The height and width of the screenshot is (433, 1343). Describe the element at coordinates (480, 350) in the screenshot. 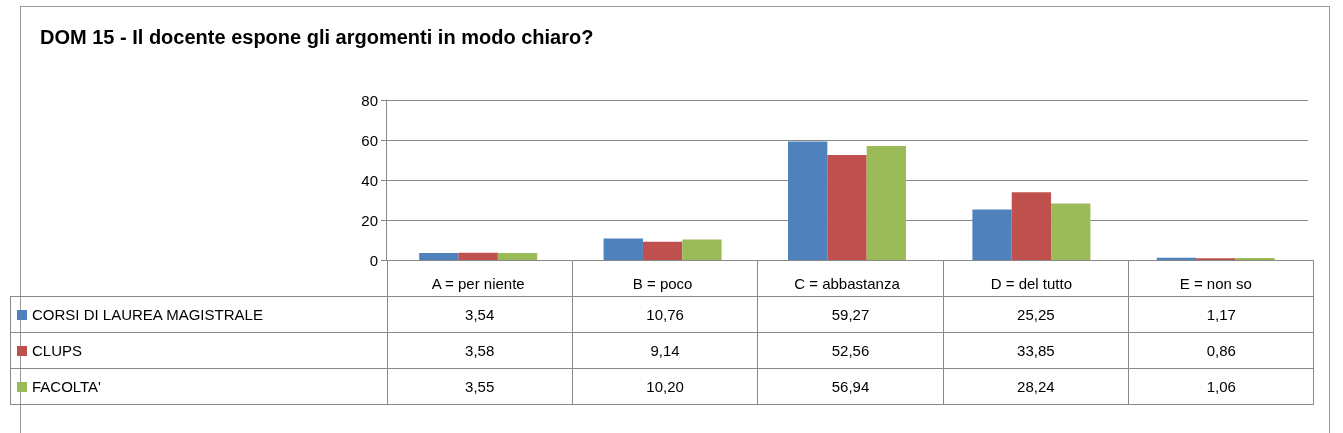

I see `data-label: 3,58` at that location.